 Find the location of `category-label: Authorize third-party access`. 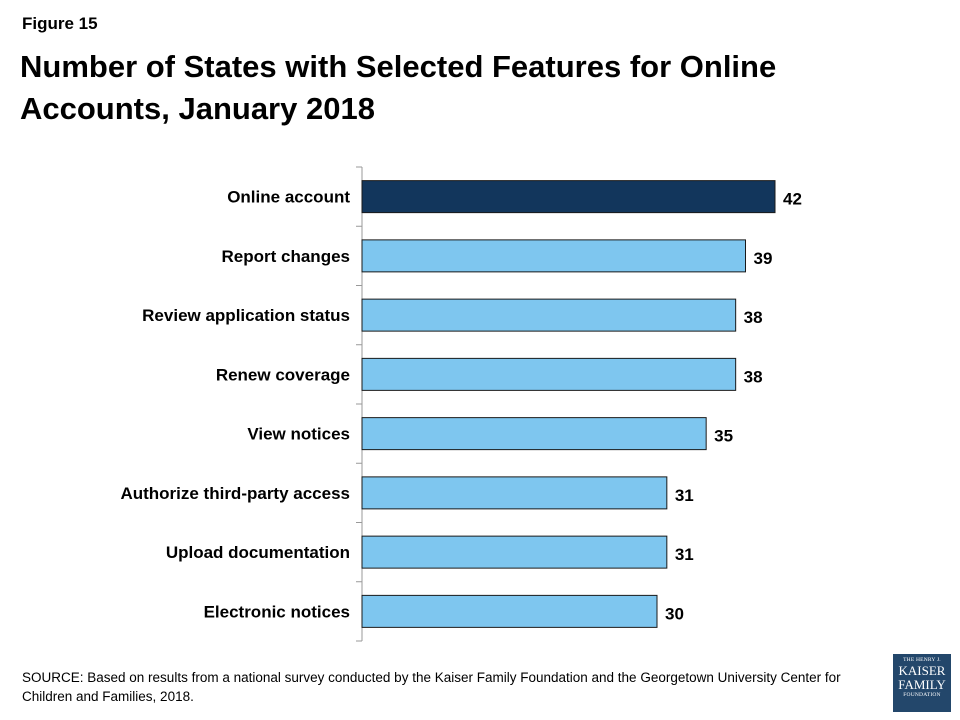

category-label: Authorize third-party access is located at coordinates (235, 493).